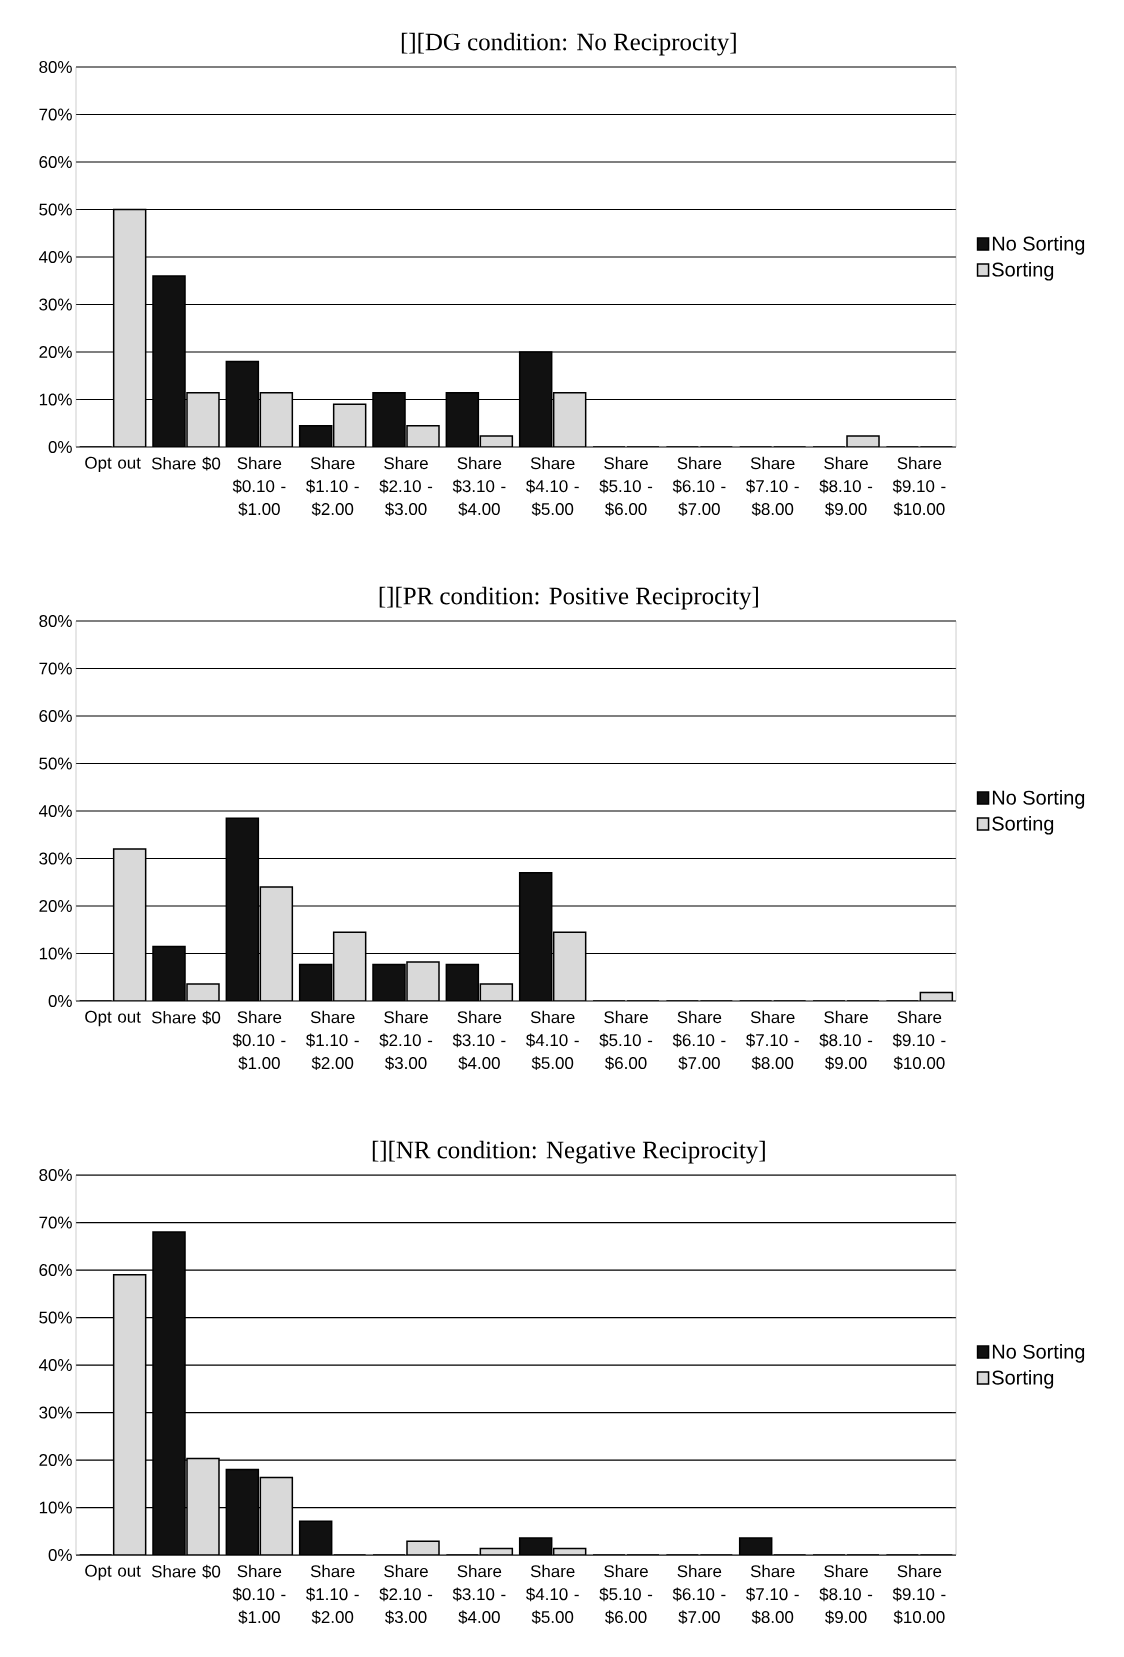 The image size is (1124, 1657). What do you see at coordinates (568, 1152) in the screenshot?
I see `chart-title: [][NR condition: Negative Reciprocity]` at bounding box center [568, 1152].